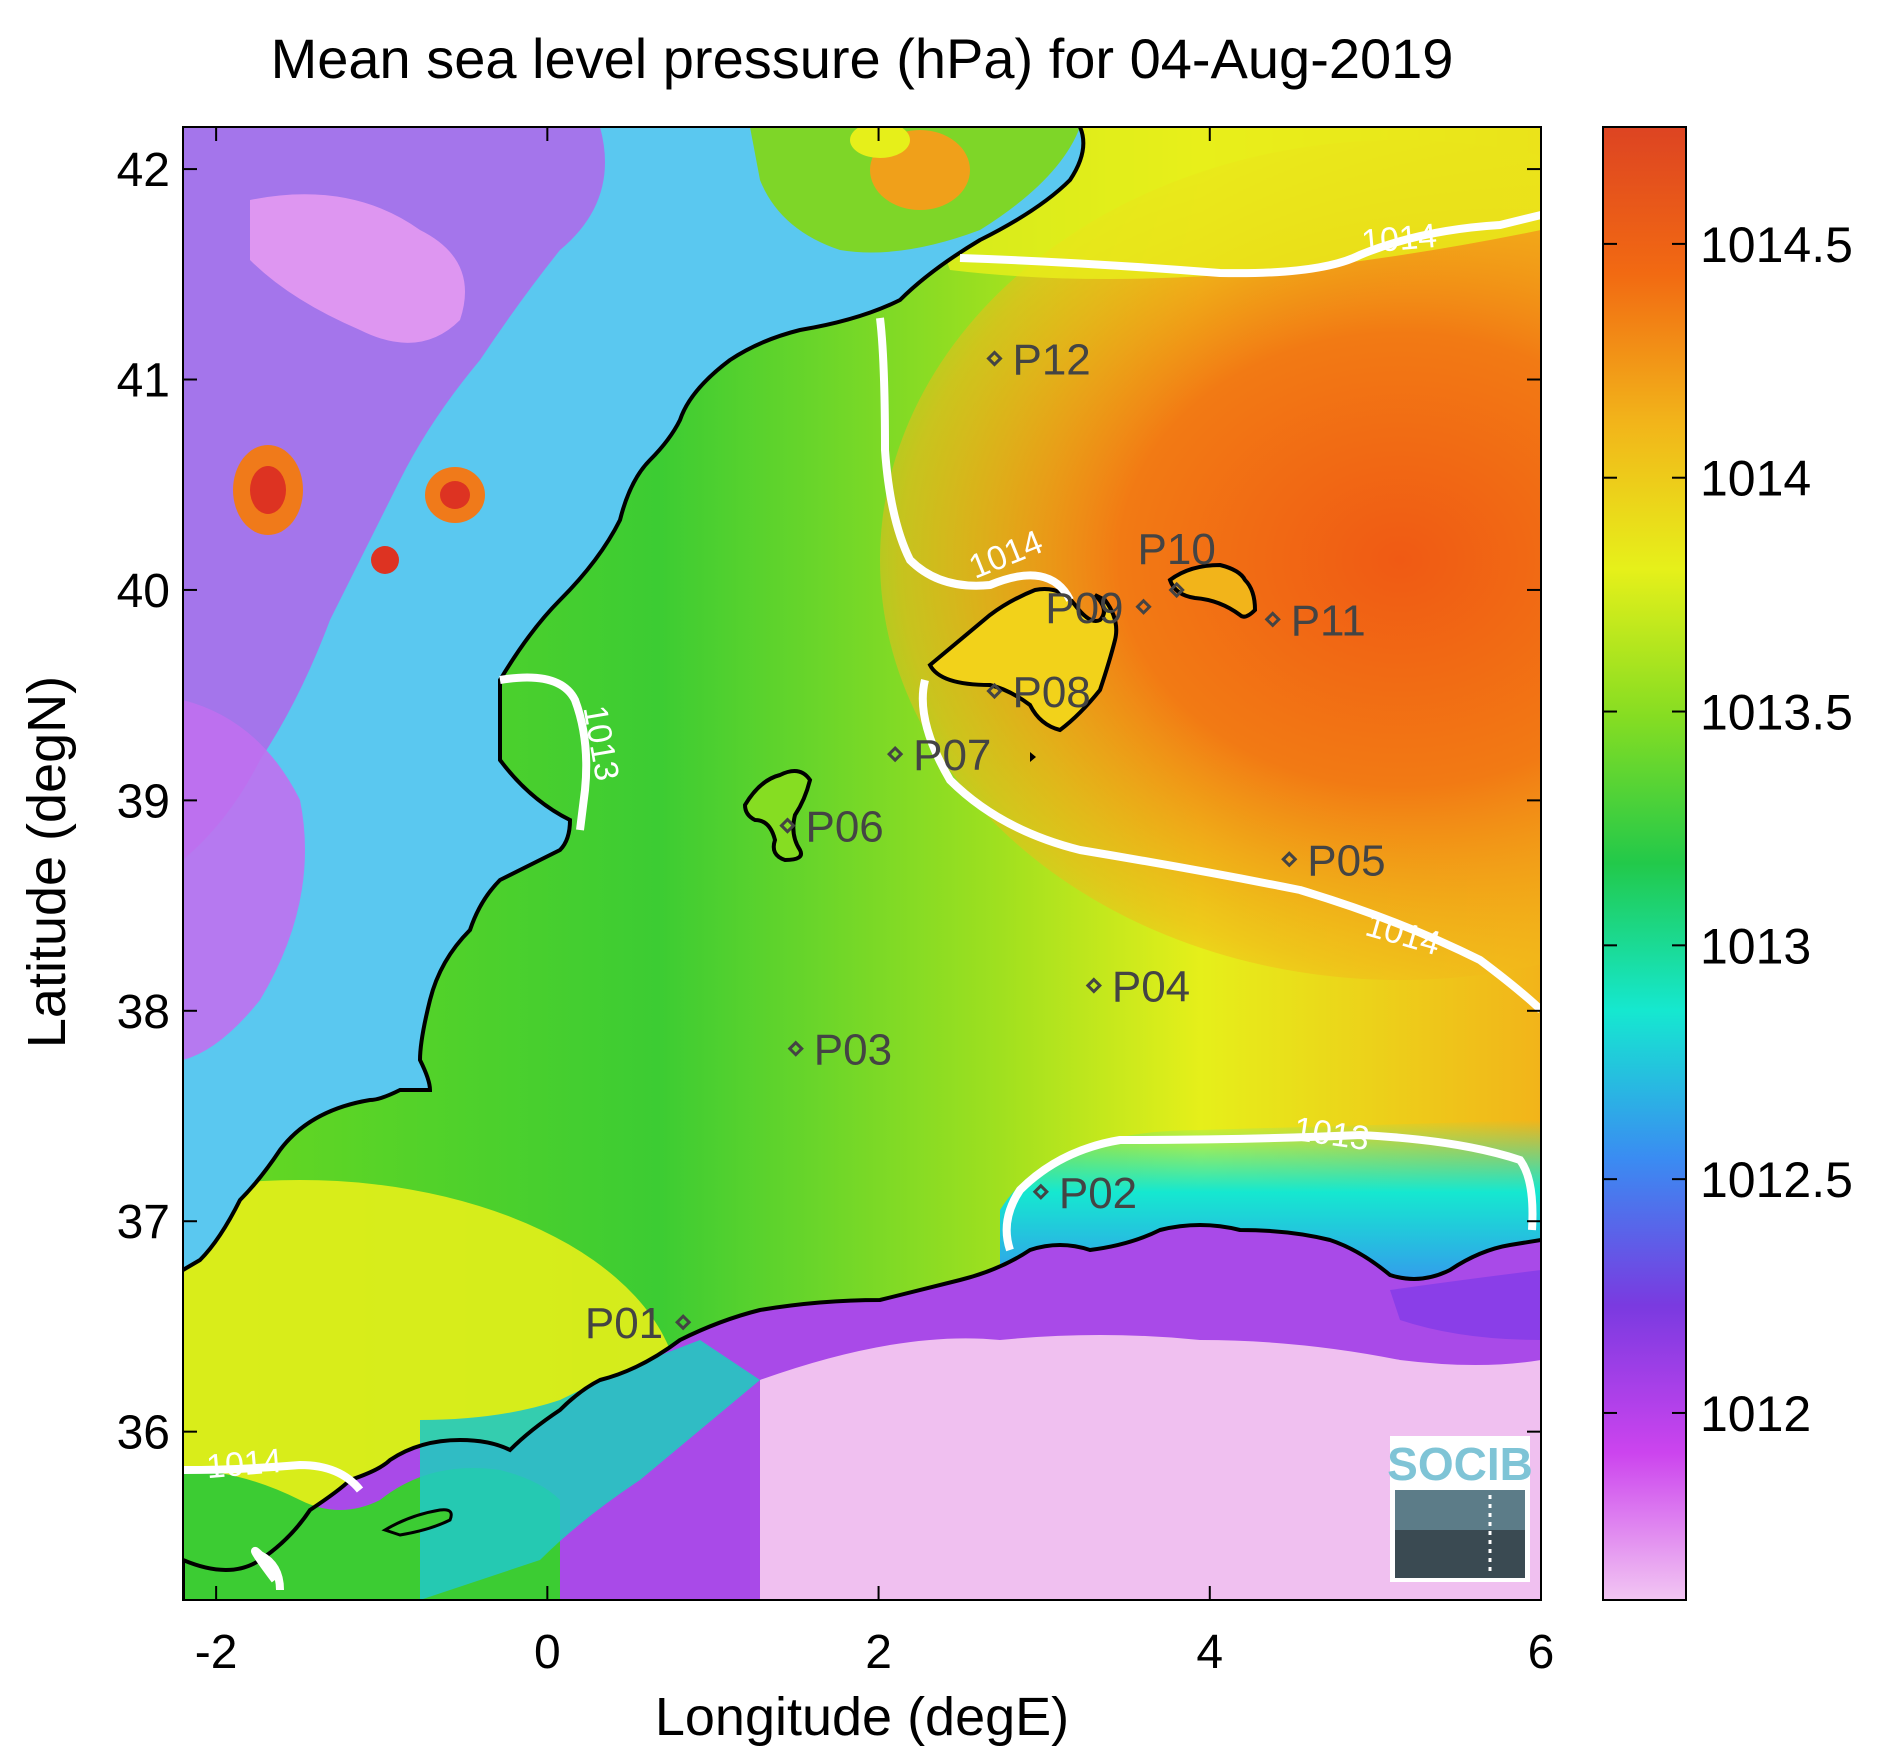 The image size is (1904, 1758). What do you see at coordinates (1051, 359) in the screenshot?
I see `station-label: P12` at bounding box center [1051, 359].